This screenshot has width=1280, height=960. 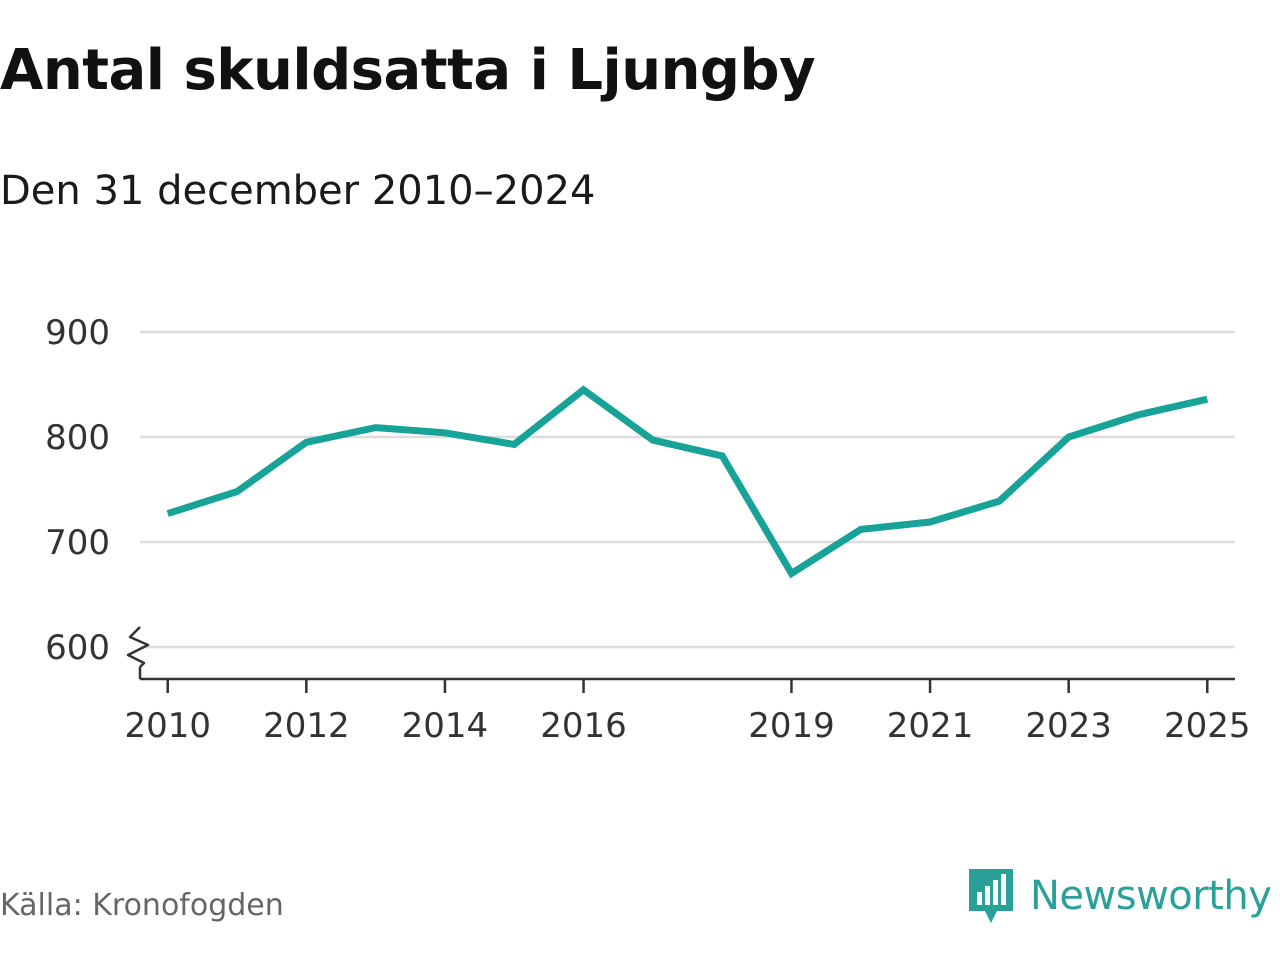 I want to click on x-tick-label-2023: 2023, so click(x=1068, y=726).